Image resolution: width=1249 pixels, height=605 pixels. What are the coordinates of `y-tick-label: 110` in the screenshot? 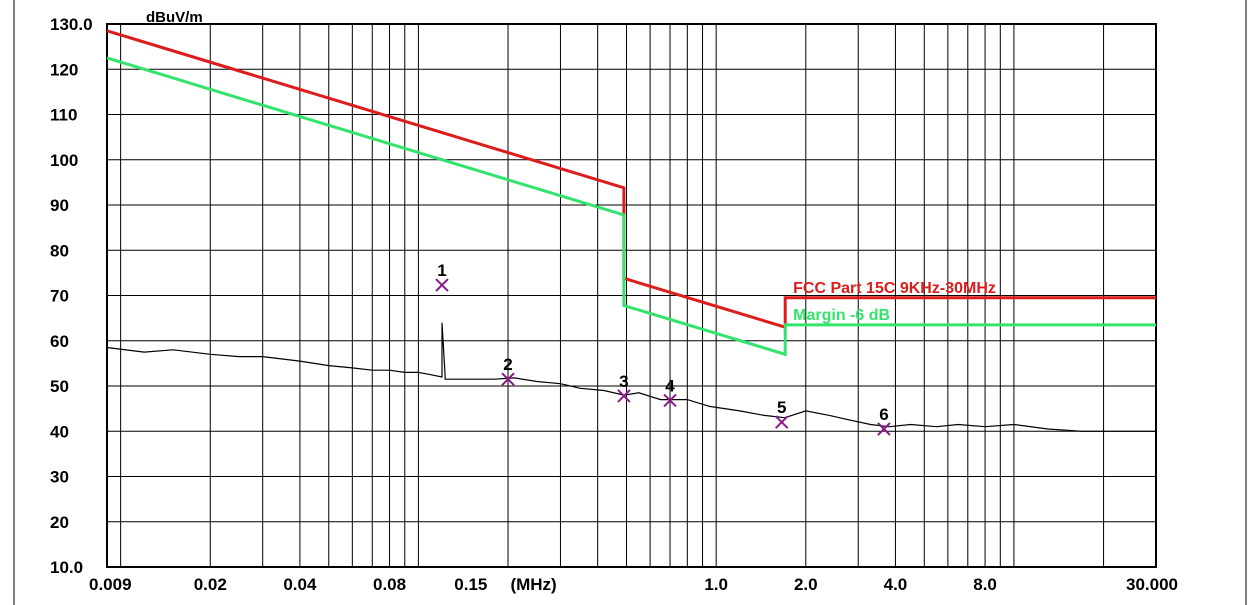 It's located at (63, 115).